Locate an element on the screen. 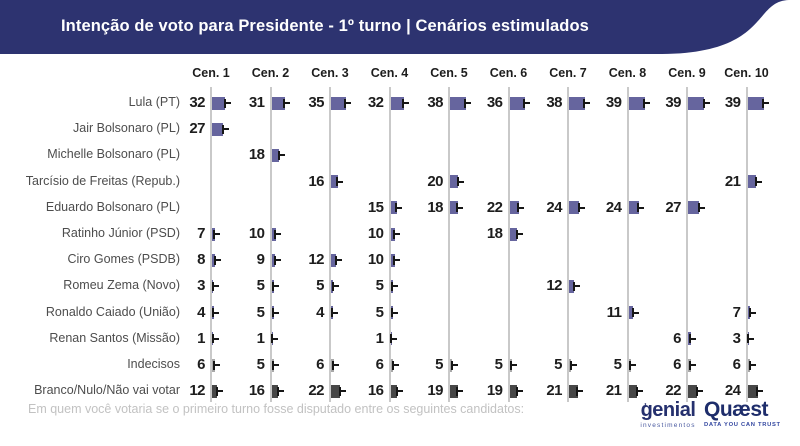 Image resolution: width=800 pixels, height=446 pixels. col-header-cen-5: Cen. 5 is located at coordinates (449, 73).